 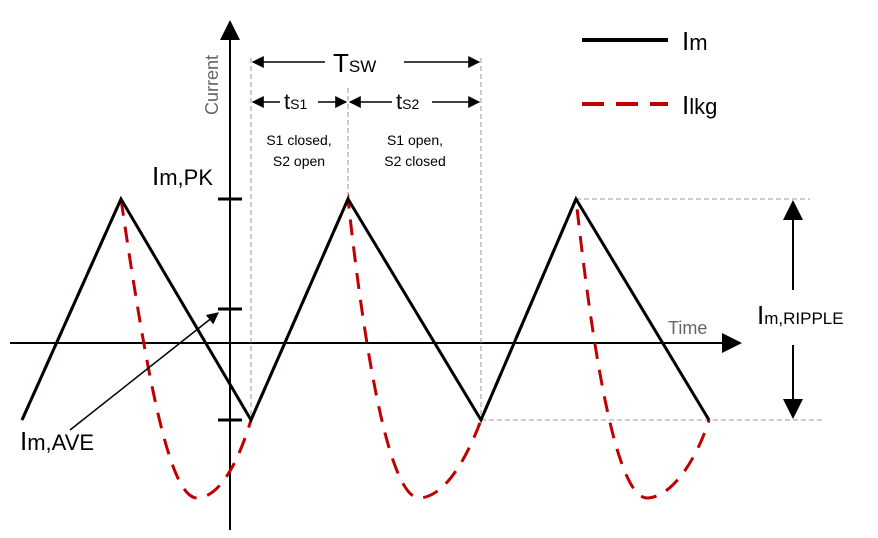 I want to click on phase-s2-line1: S1 open,, so click(x=415, y=140).